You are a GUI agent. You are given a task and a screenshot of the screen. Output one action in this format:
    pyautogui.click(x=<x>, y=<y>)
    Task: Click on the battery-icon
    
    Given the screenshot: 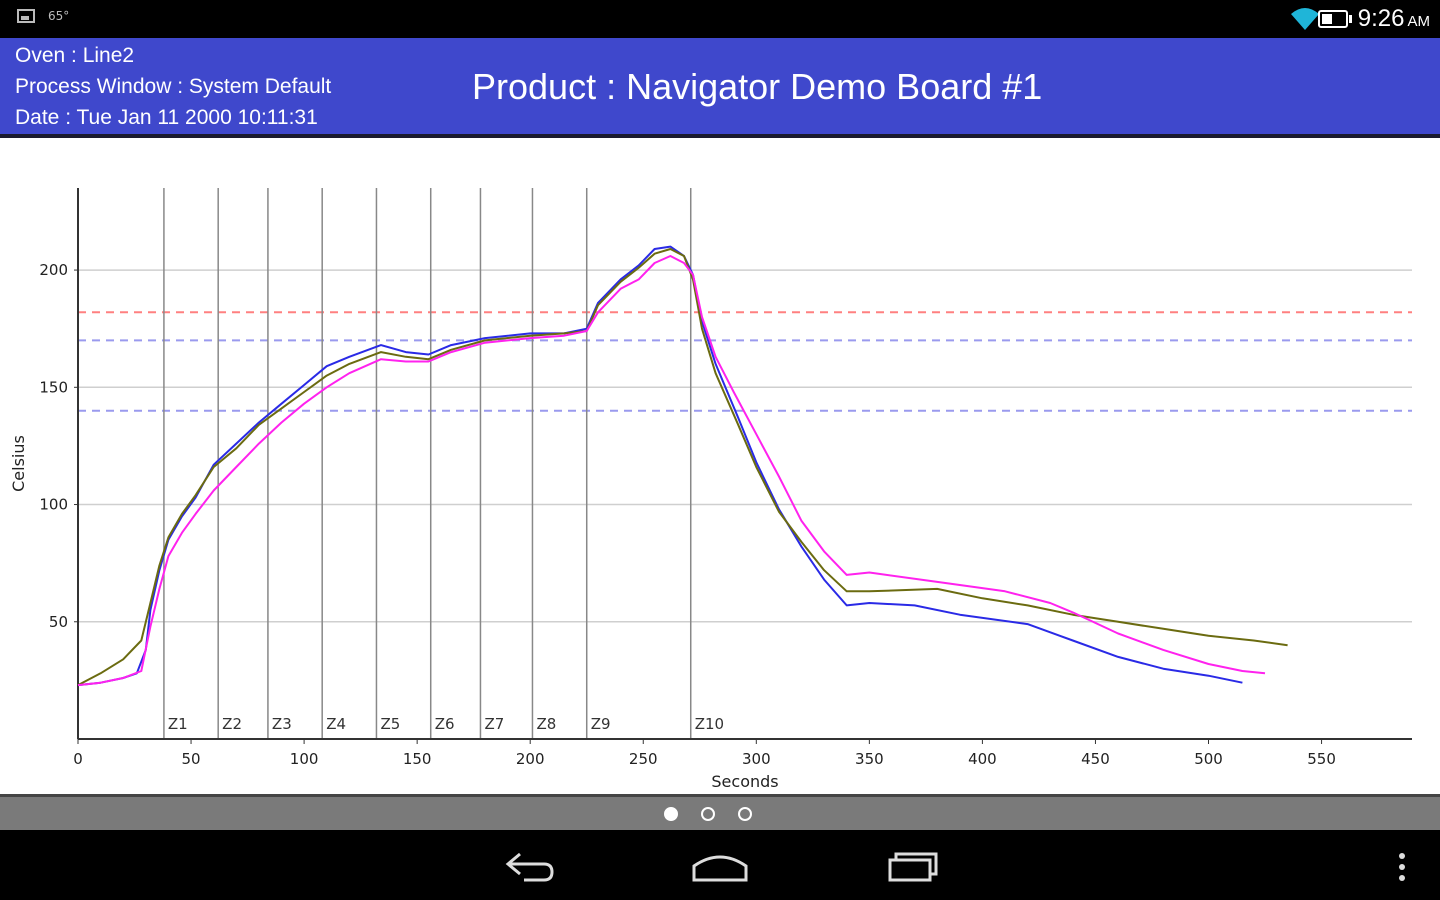 What is the action you would take?
    pyautogui.click(x=1335, y=19)
    